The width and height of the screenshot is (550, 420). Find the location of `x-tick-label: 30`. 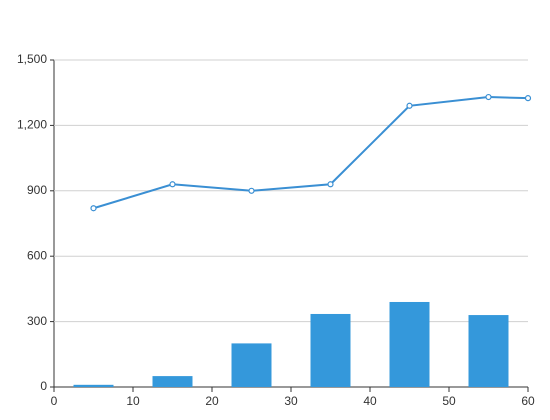

x-tick-label: 30 is located at coordinates (291, 401).